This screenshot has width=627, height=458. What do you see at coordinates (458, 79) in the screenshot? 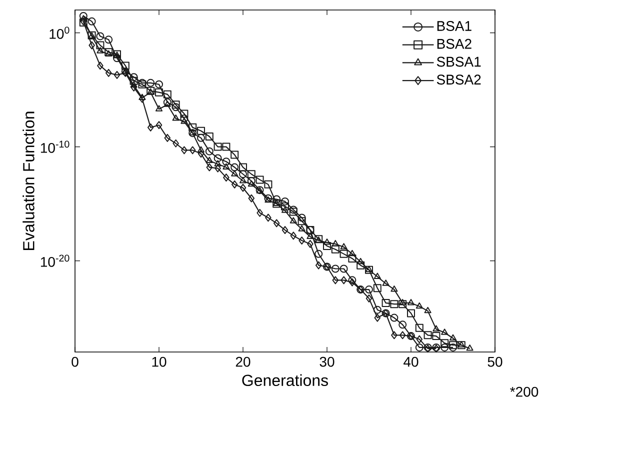
I see `legend-label: SBSA2` at bounding box center [458, 79].